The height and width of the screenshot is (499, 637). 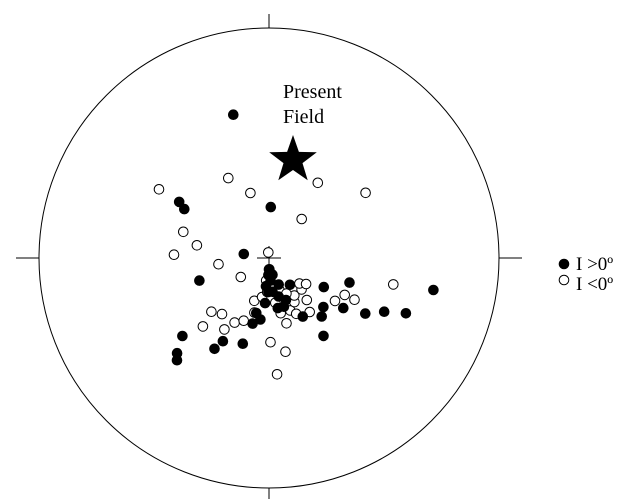 I want to click on annotation-present: Present, so click(x=312, y=92).